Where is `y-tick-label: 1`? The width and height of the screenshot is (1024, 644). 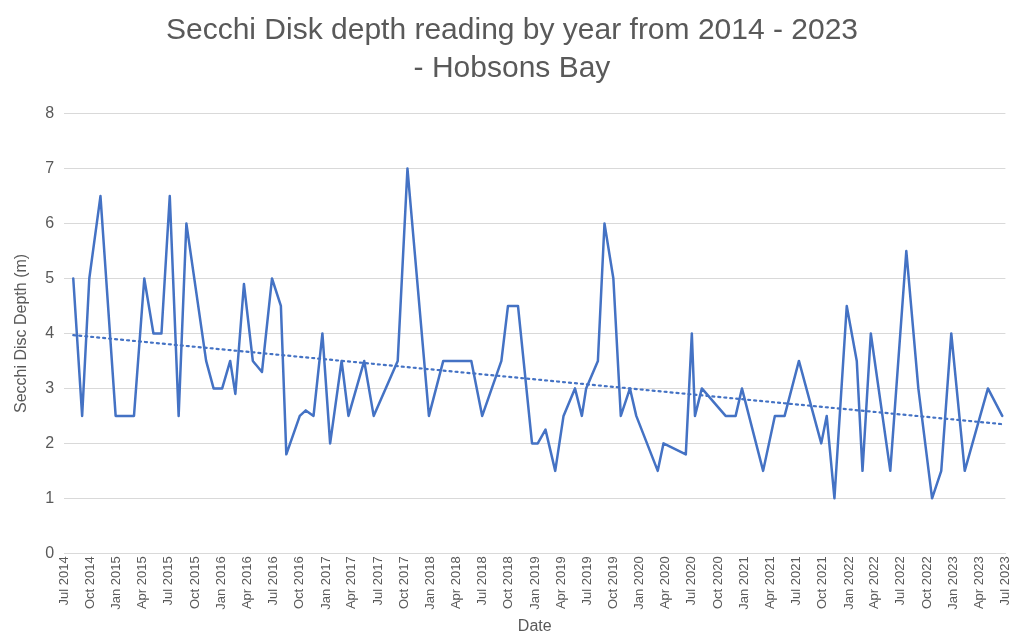 y-tick-label: 1 is located at coordinates (50, 497).